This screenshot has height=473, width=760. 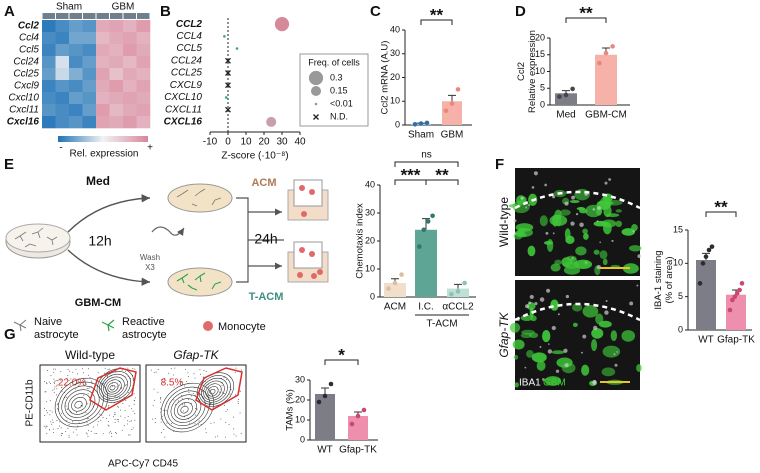 I want to click on bubble, so click(x=226, y=97).